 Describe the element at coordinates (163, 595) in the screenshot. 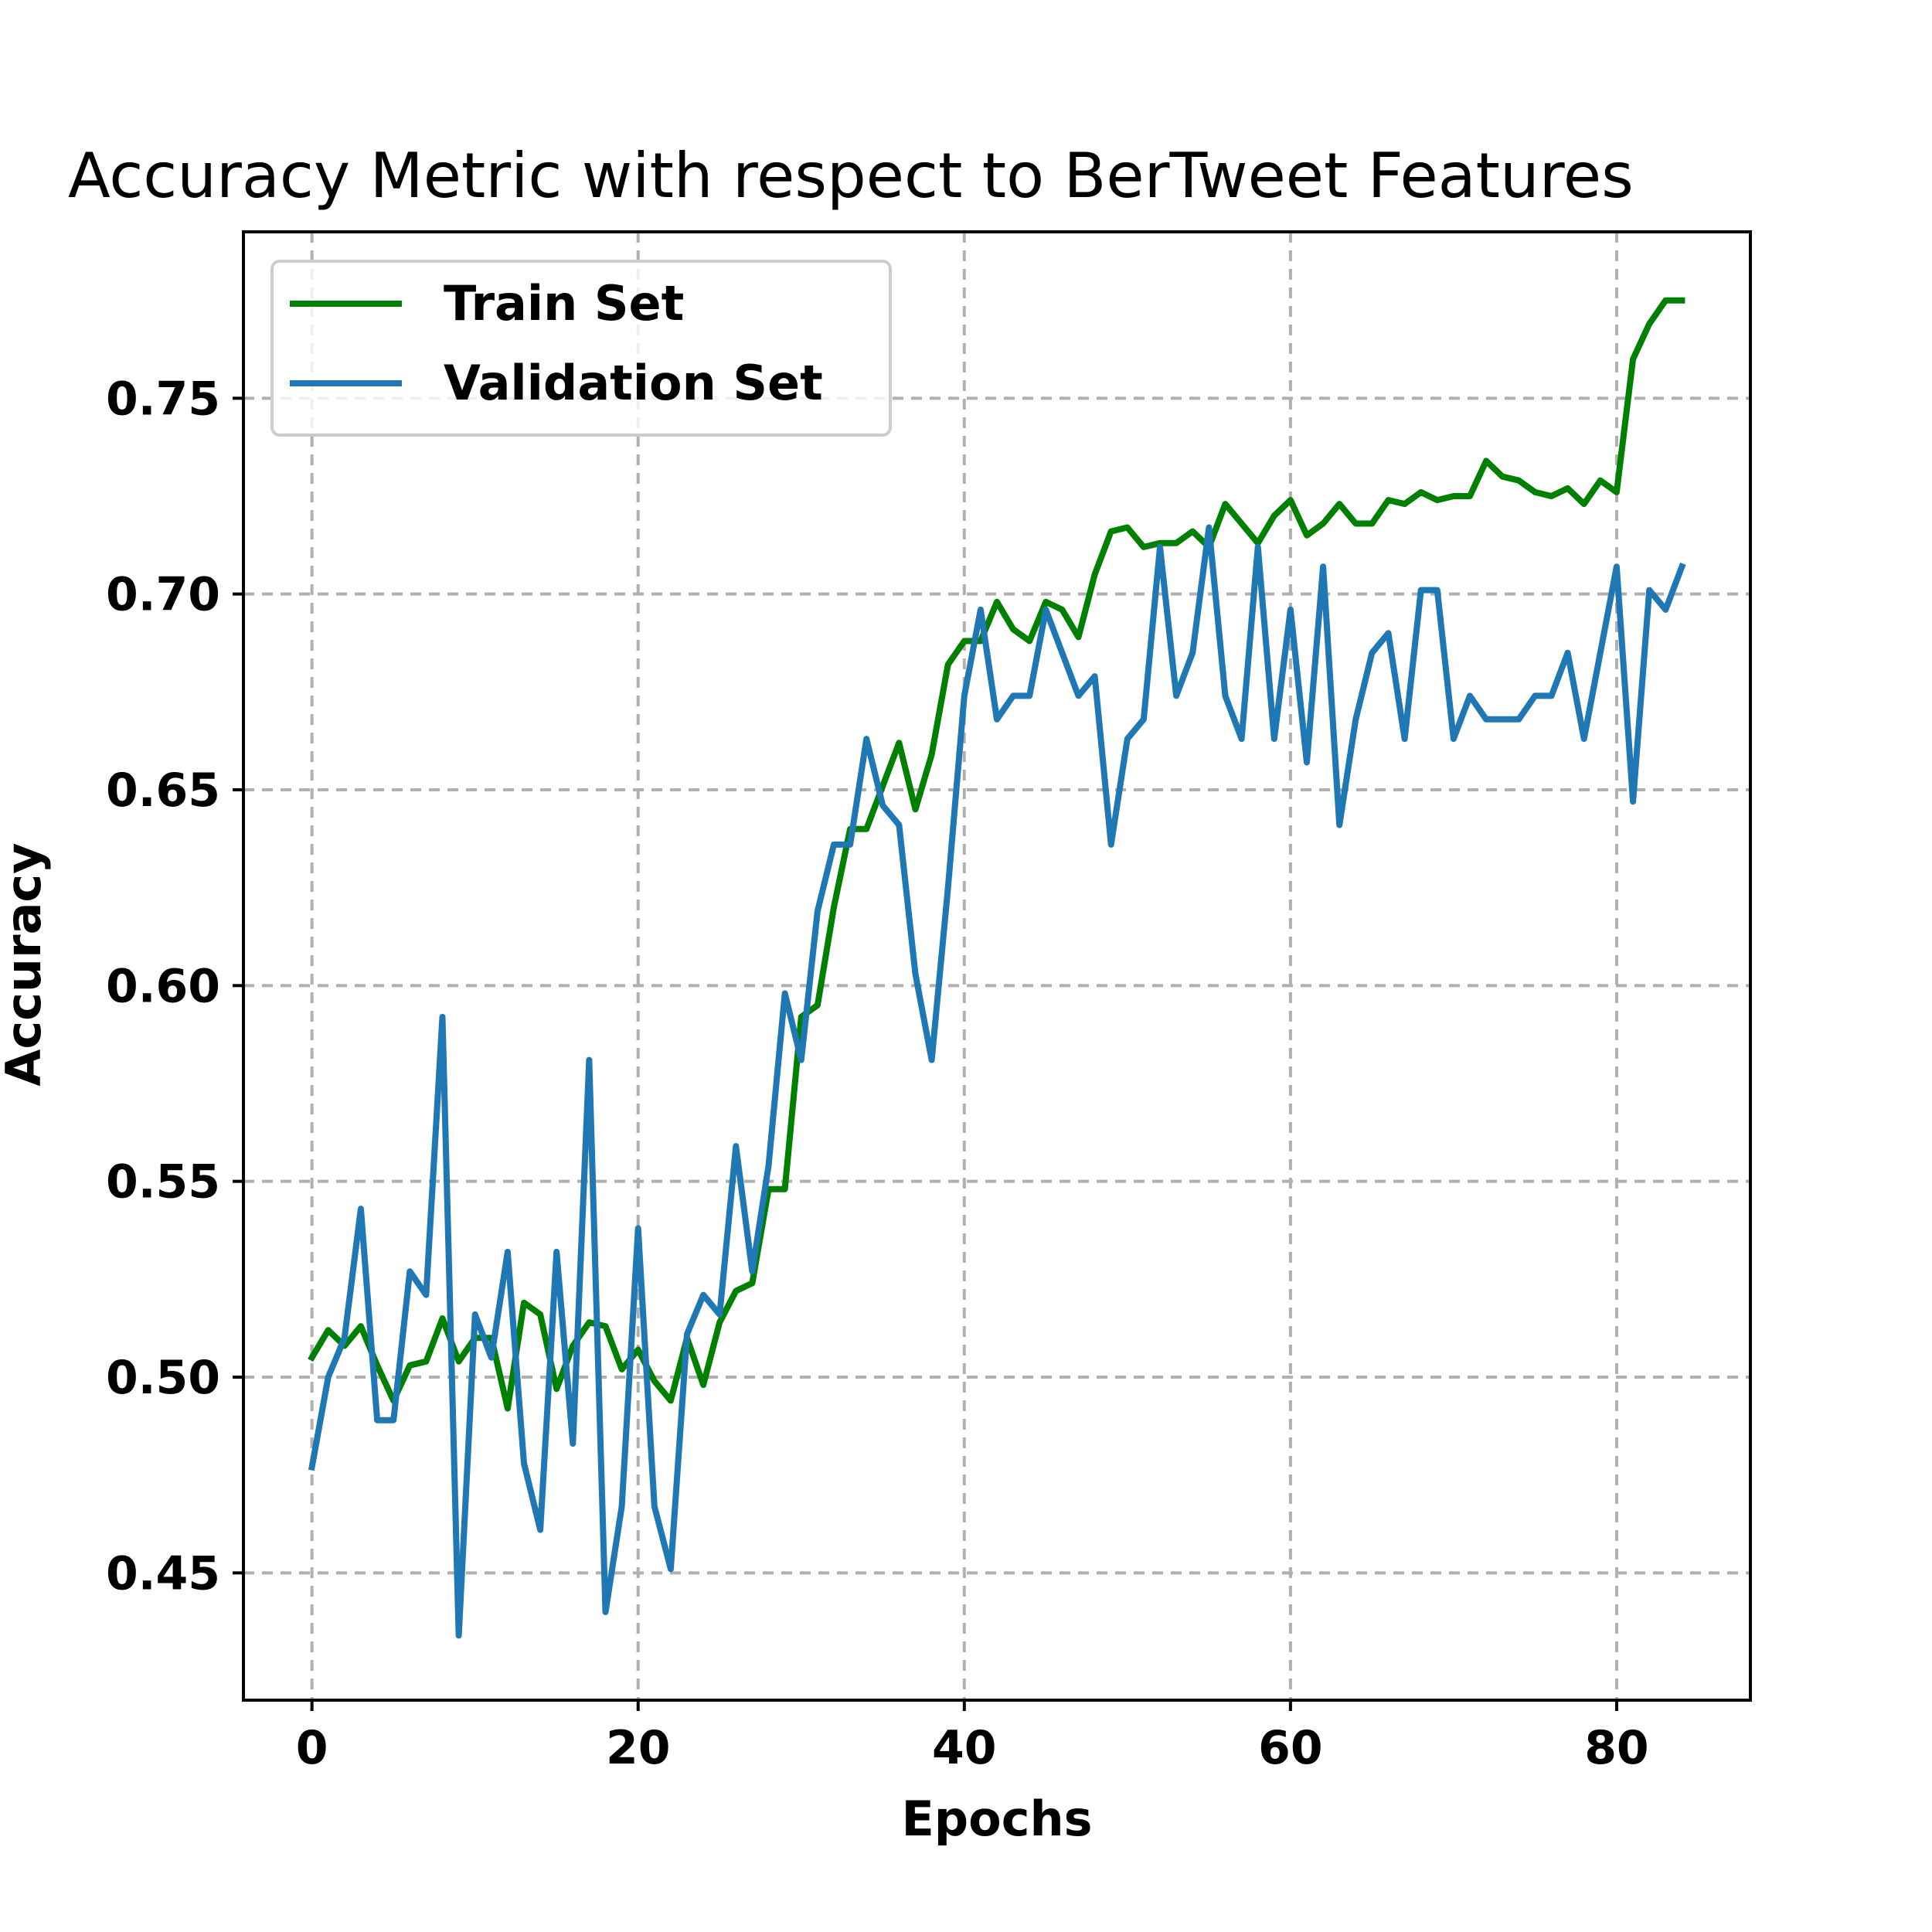

I see `y-tick-label: 0.70` at that location.